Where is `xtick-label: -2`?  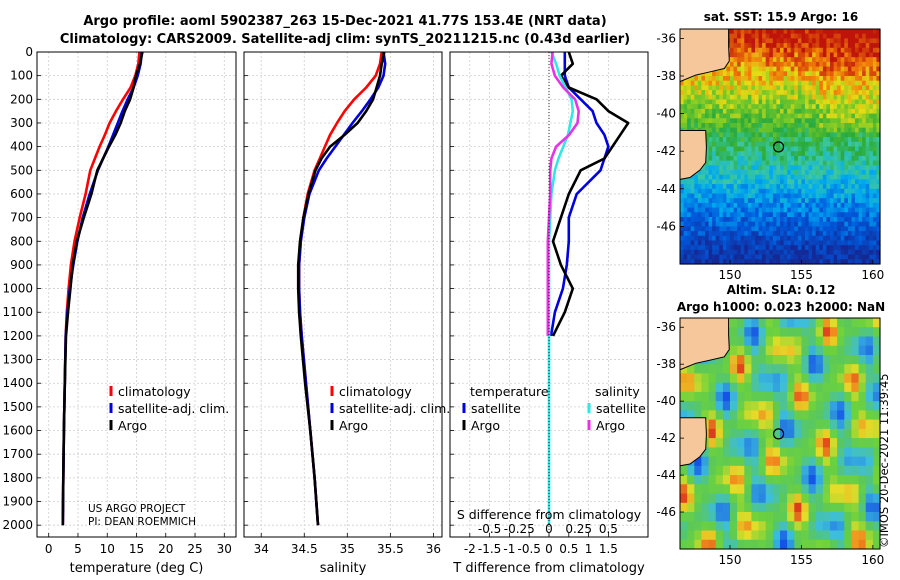 xtick-label: -2 is located at coordinates (470, 549).